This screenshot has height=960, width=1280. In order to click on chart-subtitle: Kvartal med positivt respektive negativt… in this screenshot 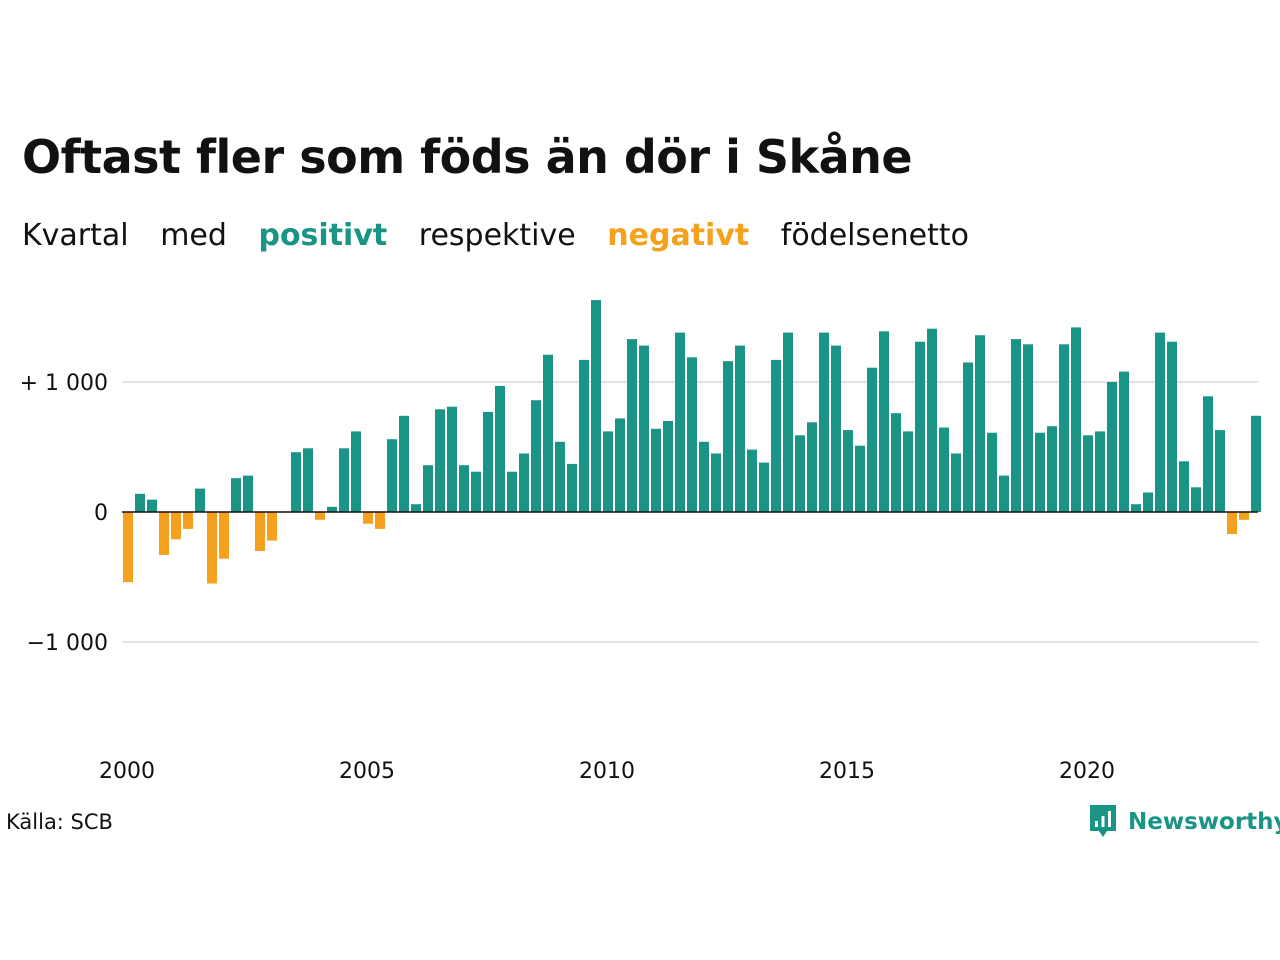, I will do `click(506, 235)`.